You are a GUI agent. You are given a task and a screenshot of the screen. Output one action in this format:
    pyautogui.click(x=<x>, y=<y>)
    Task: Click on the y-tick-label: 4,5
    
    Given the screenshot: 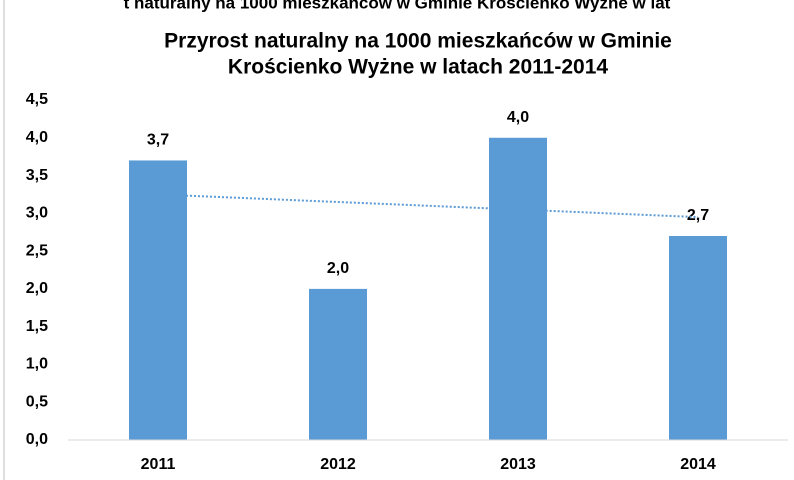 What is the action you would take?
    pyautogui.click(x=37, y=99)
    